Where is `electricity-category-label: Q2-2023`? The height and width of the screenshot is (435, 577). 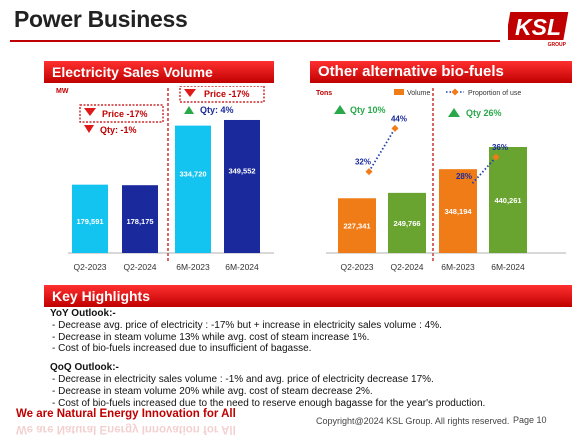 electricity-category-label: Q2-2023 is located at coordinates (89, 267).